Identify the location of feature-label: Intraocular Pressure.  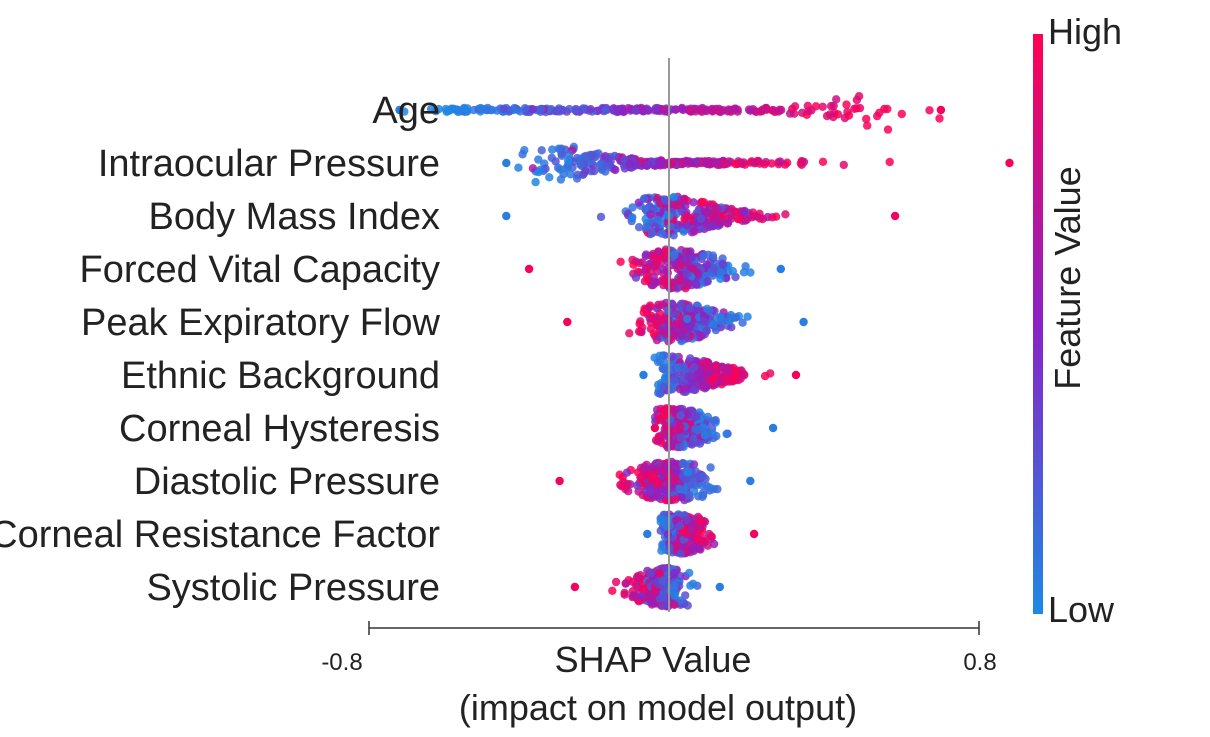
(269, 164).